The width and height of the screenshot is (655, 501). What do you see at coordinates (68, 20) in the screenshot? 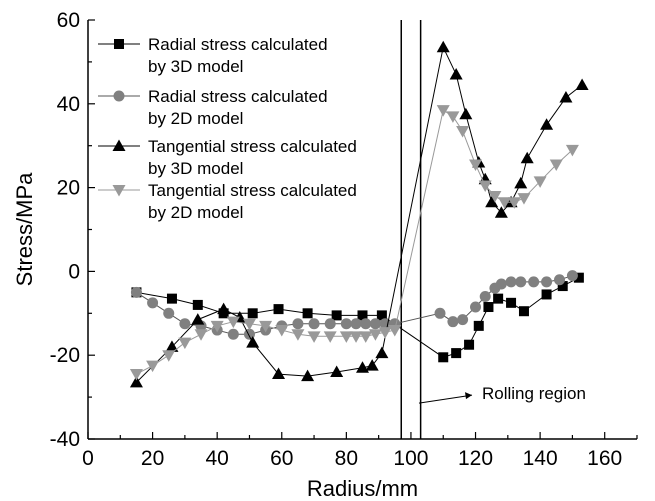
I see `y-tick-label: 60` at bounding box center [68, 20].